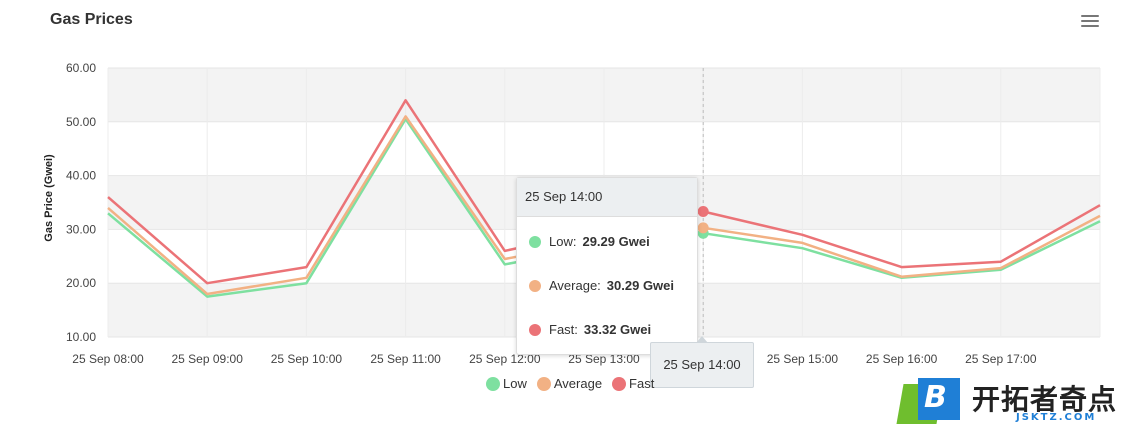  Describe the element at coordinates (1045, 399) in the screenshot. I see `watermark-chinese: 开拓者奇点` at that location.